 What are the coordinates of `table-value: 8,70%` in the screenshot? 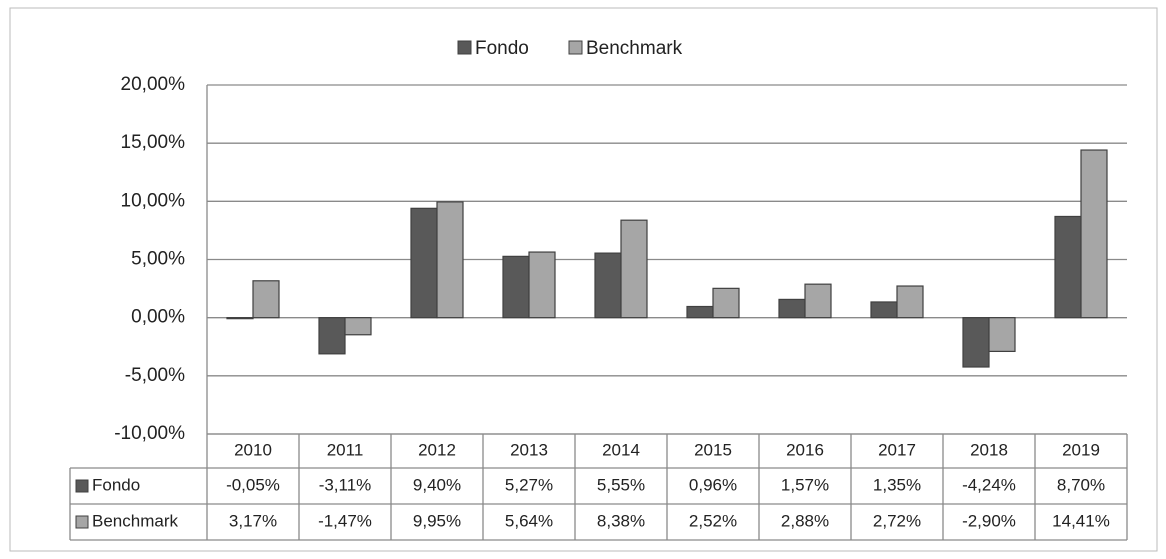 It's located at (1081, 484).